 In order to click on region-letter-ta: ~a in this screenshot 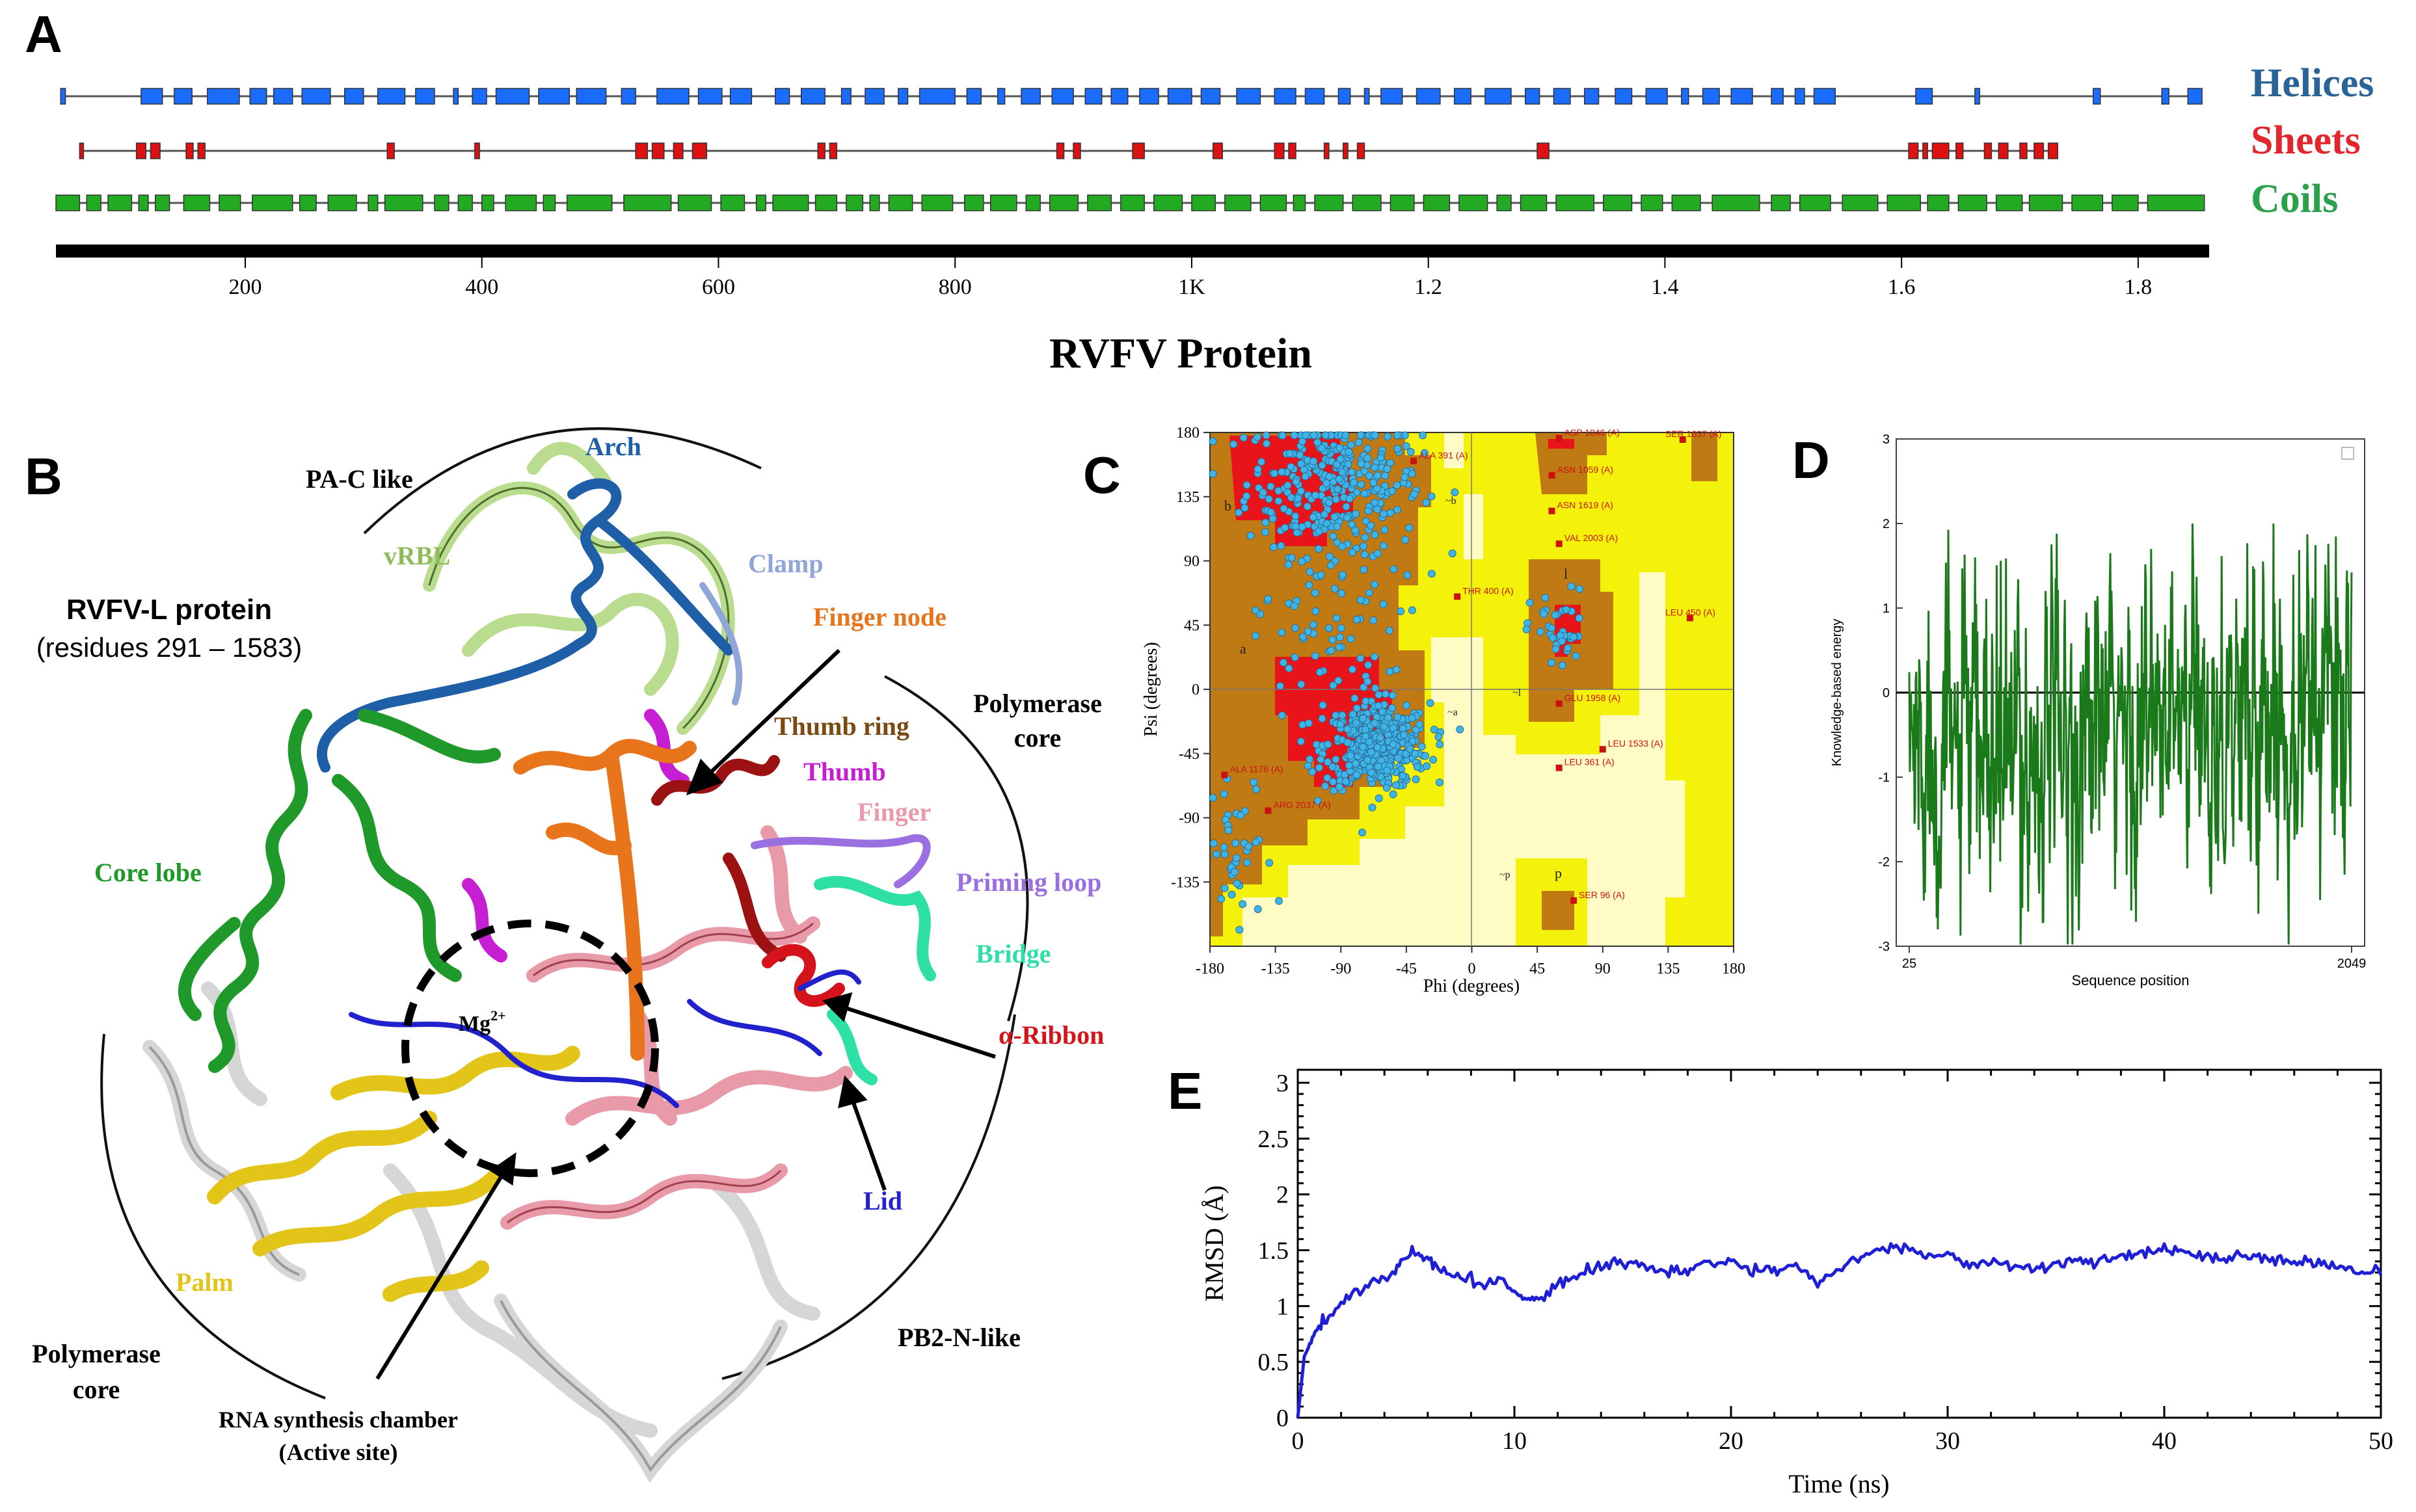, I will do `click(1452, 712)`.